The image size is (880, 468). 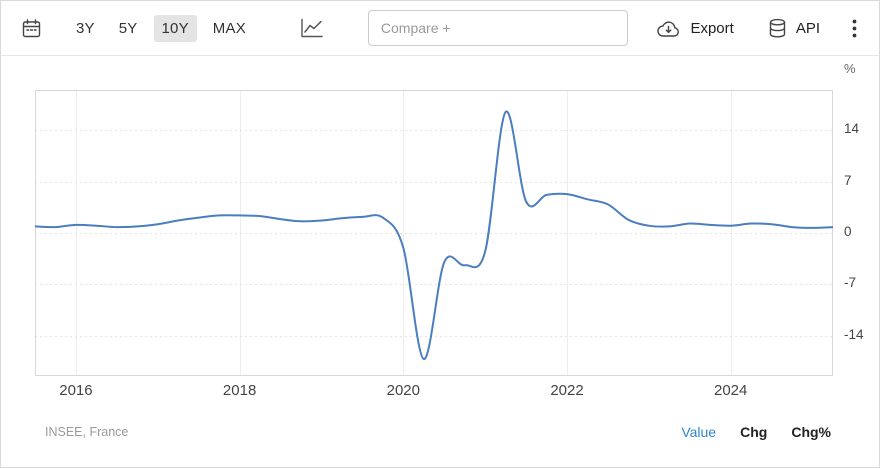 What do you see at coordinates (712, 28) in the screenshot?
I see `export-label: Export` at bounding box center [712, 28].